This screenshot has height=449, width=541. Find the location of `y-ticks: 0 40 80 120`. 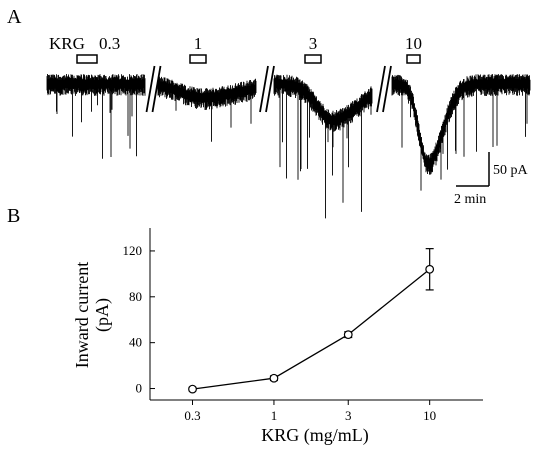

y-ticks: 0 40 80 120 is located at coordinates (139, 319).